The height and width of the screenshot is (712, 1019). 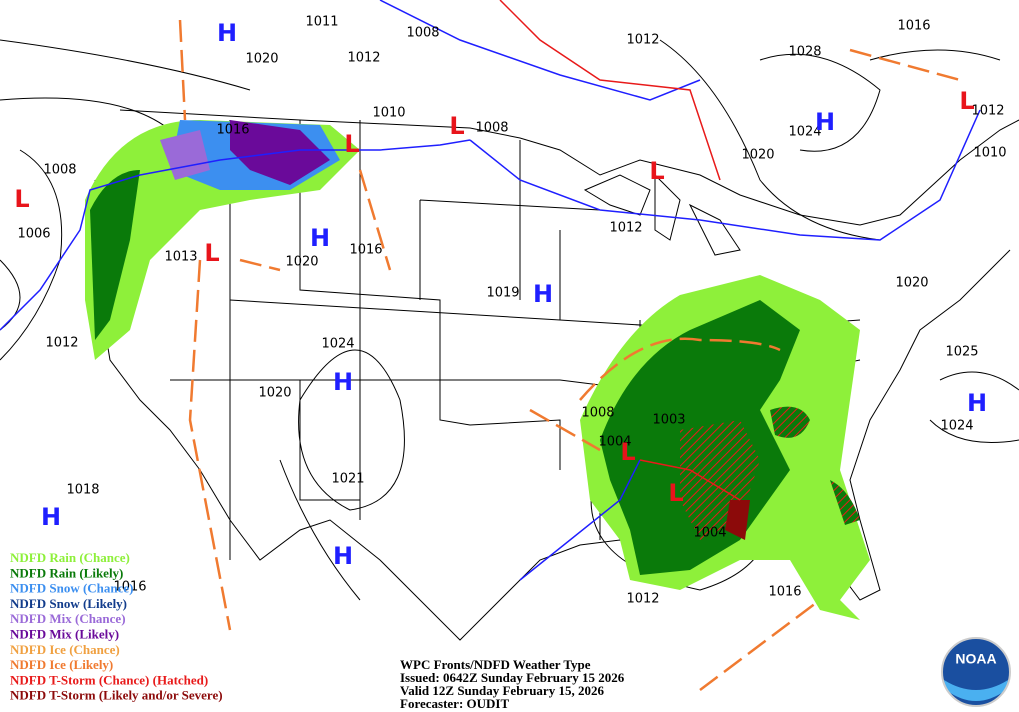 What do you see at coordinates (64, 633) in the screenshot?
I see `legend-entry: NDFD Mix (Likely)` at bounding box center [64, 633].